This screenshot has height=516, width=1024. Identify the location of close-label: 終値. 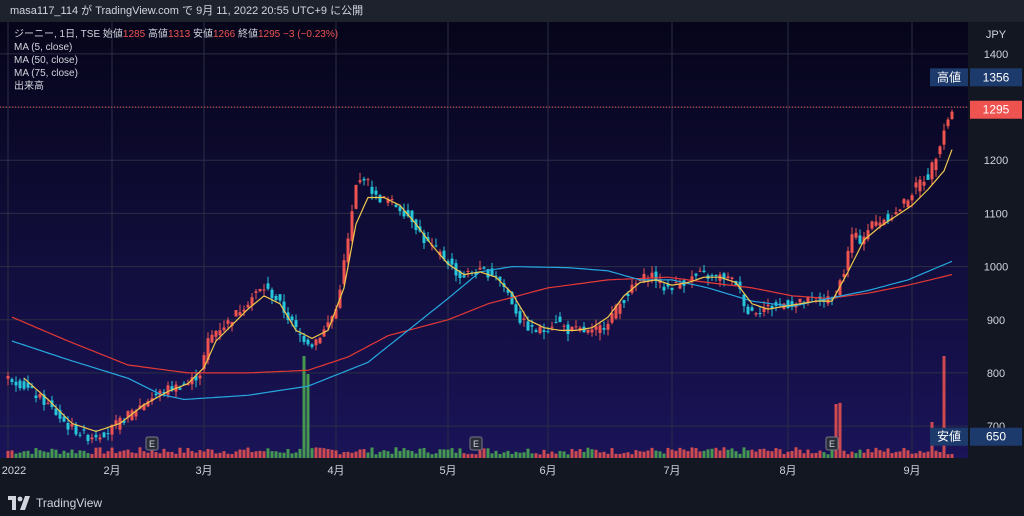
(248, 34).